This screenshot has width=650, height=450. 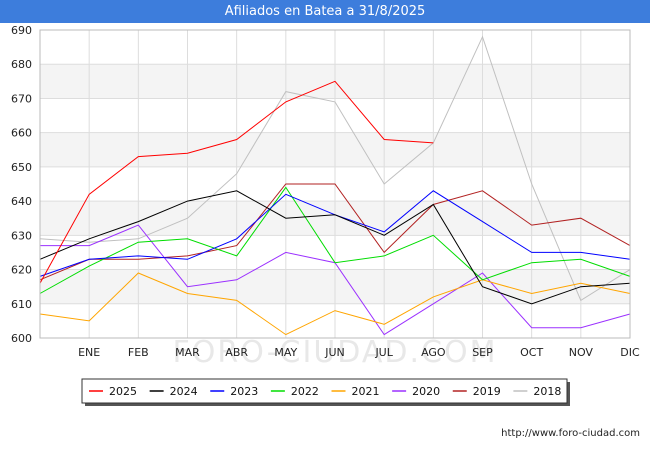 What do you see at coordinates (89, 352) in the screenshot?
I see `x-tick-label: ENE` at bounding box center [89, 352].